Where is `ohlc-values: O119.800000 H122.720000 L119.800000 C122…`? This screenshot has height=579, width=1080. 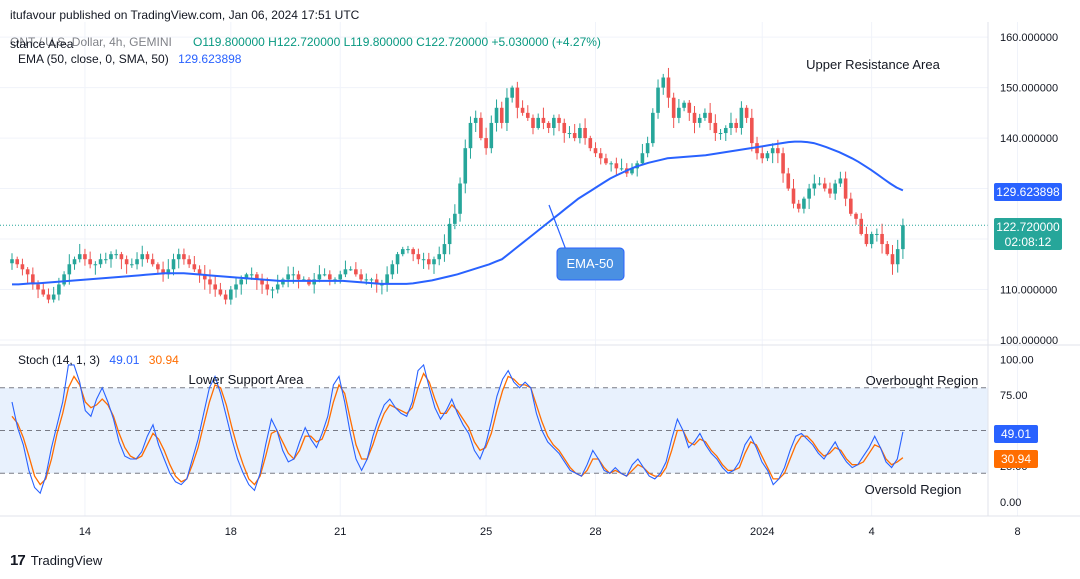 ohlc-values: O119.800000 H122.720000 L119.800000 C122… is located at coordinates (397, 42).